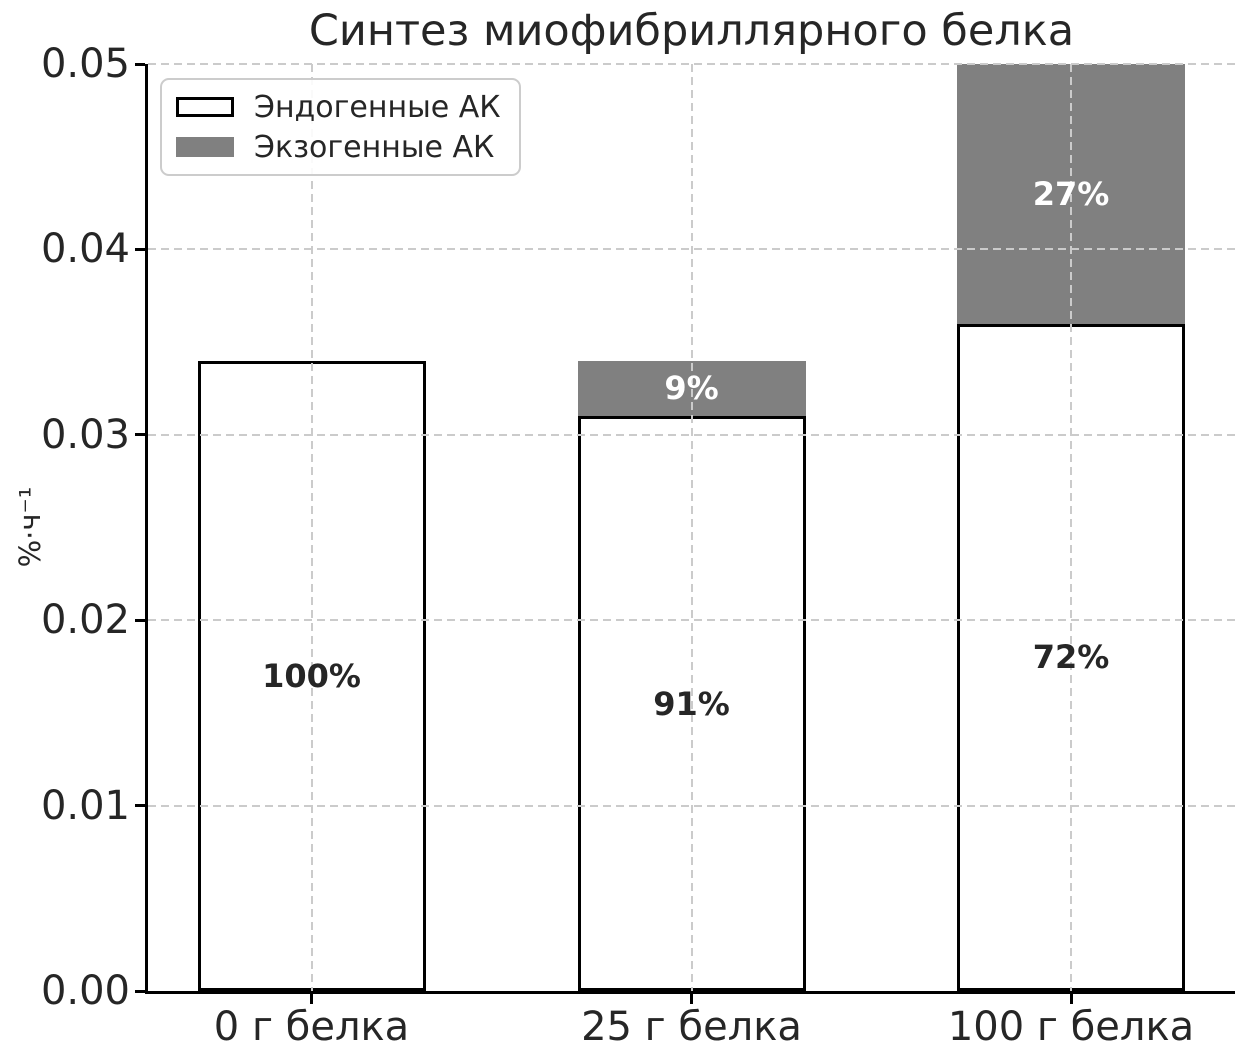 The height and width of the screenshot is (1053, 1253). What do you see at coordinates (85, 620) in the screenshot?
I see `y-tick-label: 0.02` at bounding box center [85, 620].